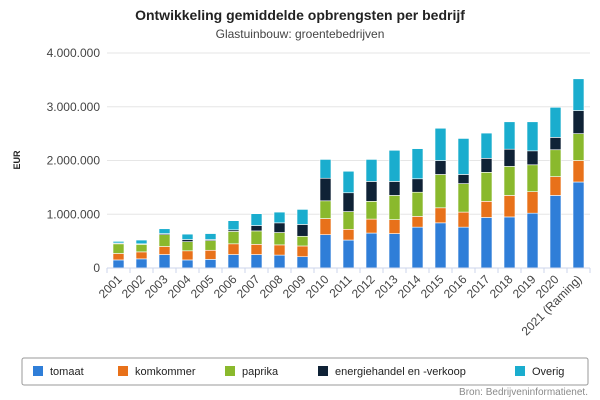  I want to click on legend-item: energiehandel en -verkoop, so click(392, 372).